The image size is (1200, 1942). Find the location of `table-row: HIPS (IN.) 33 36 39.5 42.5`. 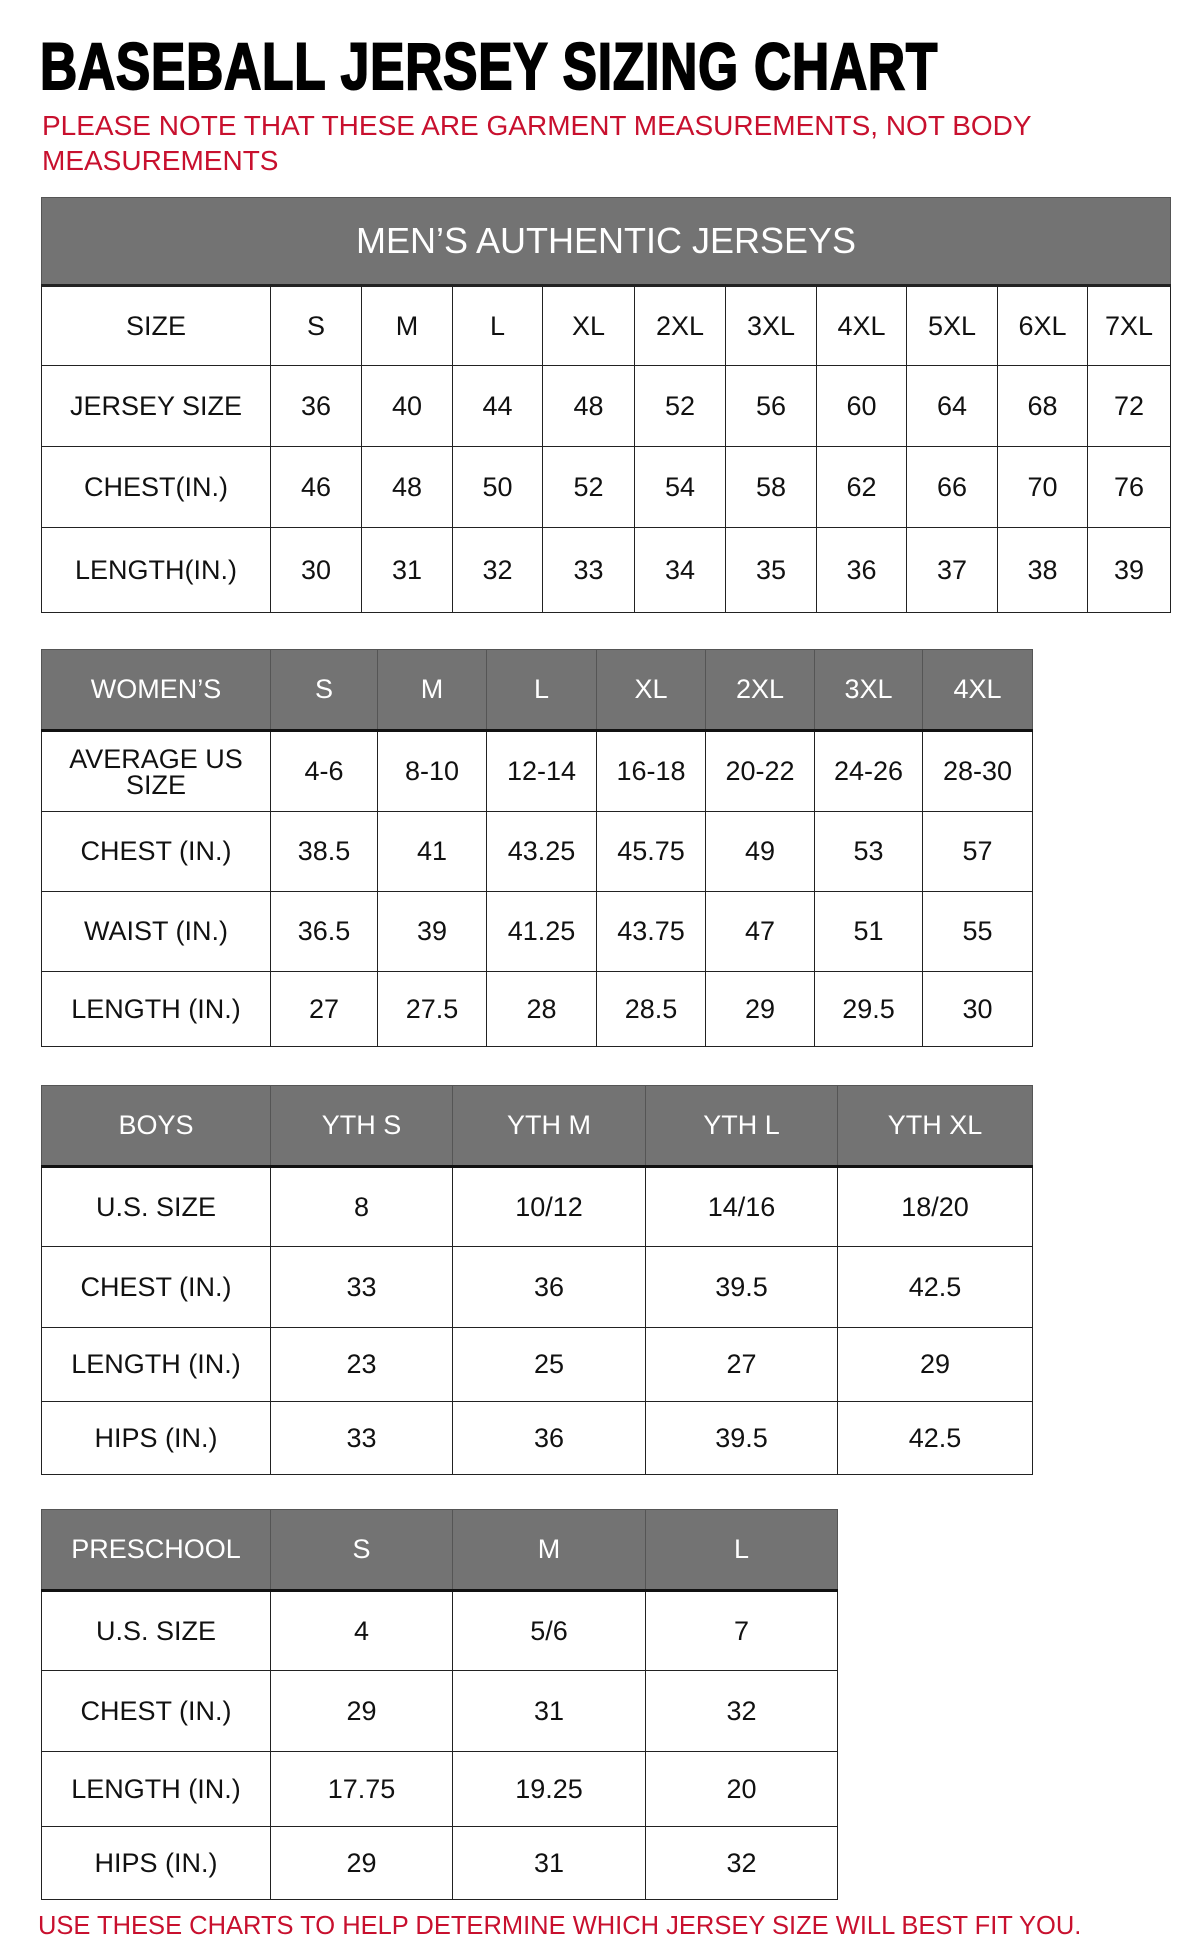

table-row: HIPS (IN.) 33 36 39.5 42.5 is located at coordinates (537, 1438).